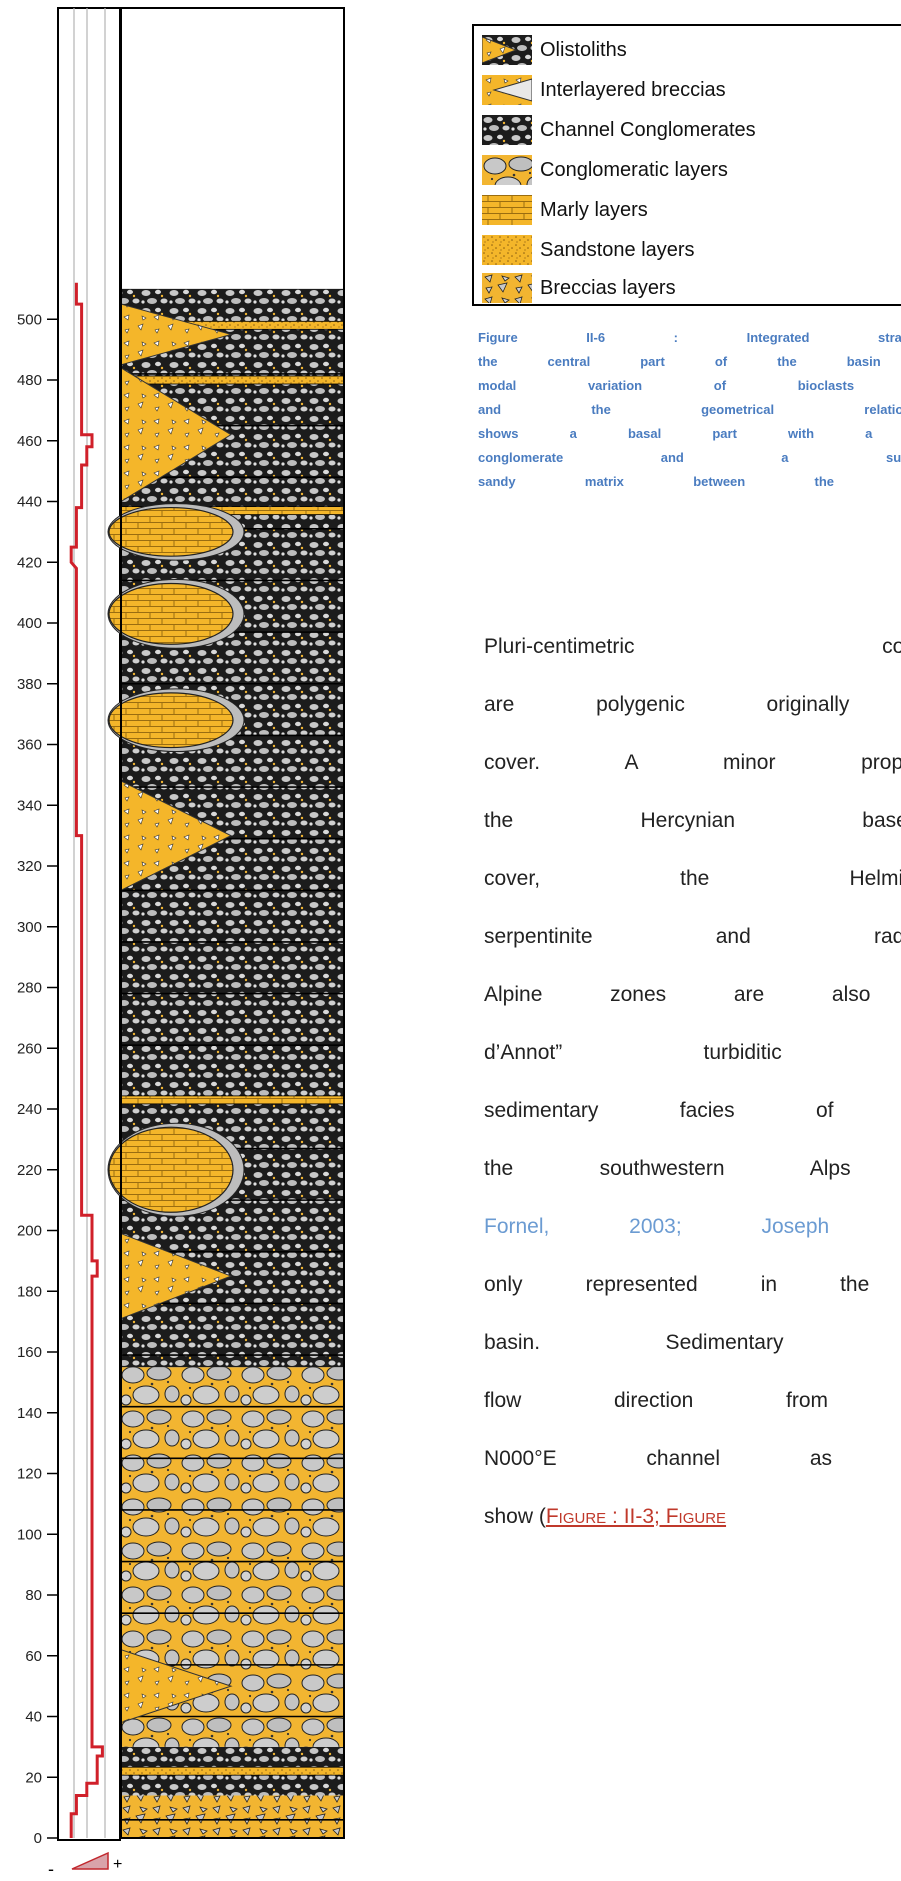 The image size is (901, 1881). Describe the element at coordinates (692, 994) in the screenshot. I see `body-line: Alpine zones are also f` at that location.